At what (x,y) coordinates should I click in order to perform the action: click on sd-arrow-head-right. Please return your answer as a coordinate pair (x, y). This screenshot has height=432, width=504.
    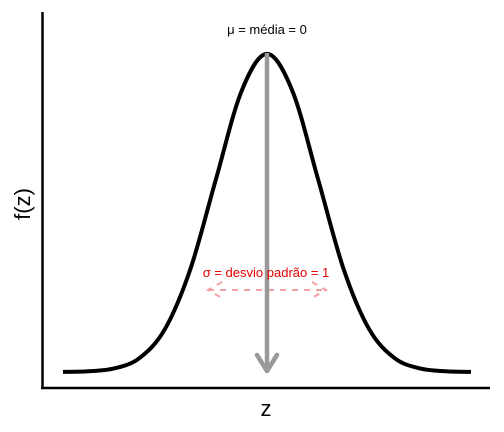
    Looking at the image, I should click on (320, 290).